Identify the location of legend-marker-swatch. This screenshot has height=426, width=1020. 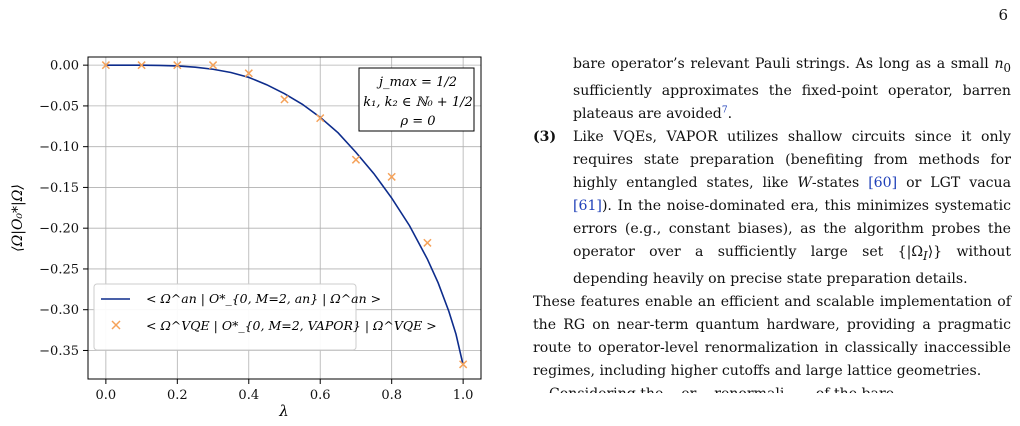
(116, 325).